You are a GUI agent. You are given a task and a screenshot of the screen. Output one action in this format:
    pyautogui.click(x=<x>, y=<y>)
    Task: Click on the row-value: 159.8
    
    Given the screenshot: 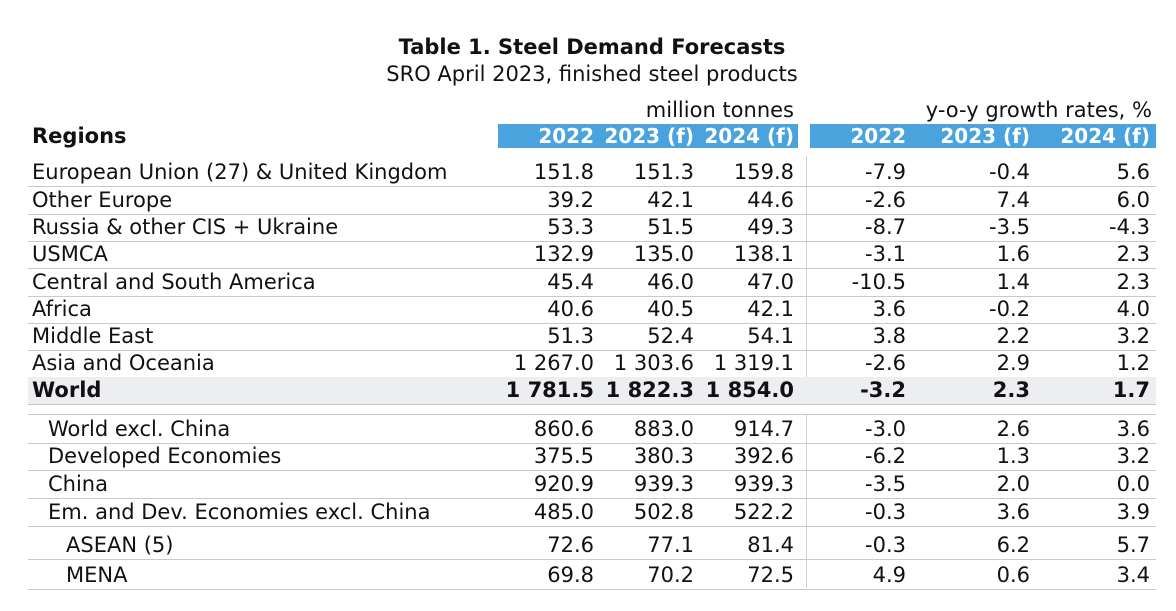 What is the action you would take?
    pyautogui.click(x=763, y=172)
    